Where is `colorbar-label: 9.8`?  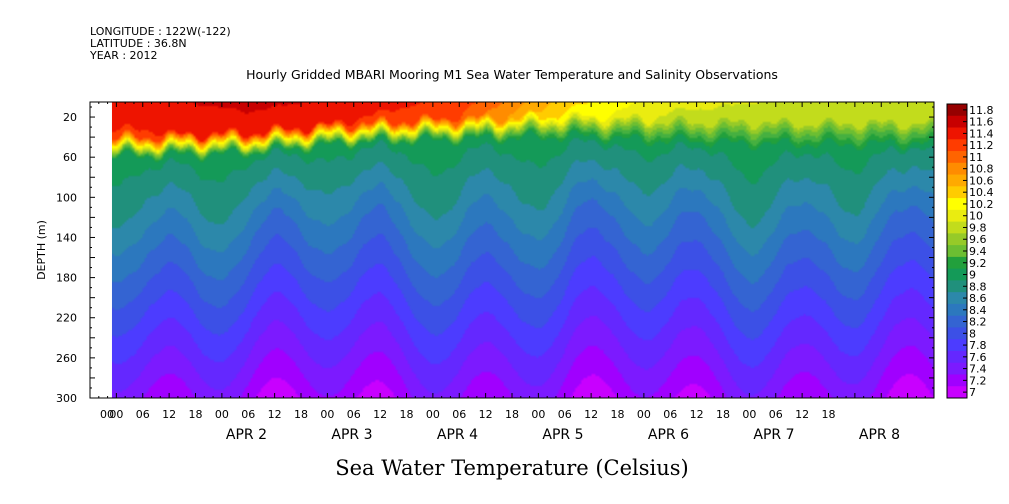
colorbar-label: 9.8 is located at coordinates (978, 227).